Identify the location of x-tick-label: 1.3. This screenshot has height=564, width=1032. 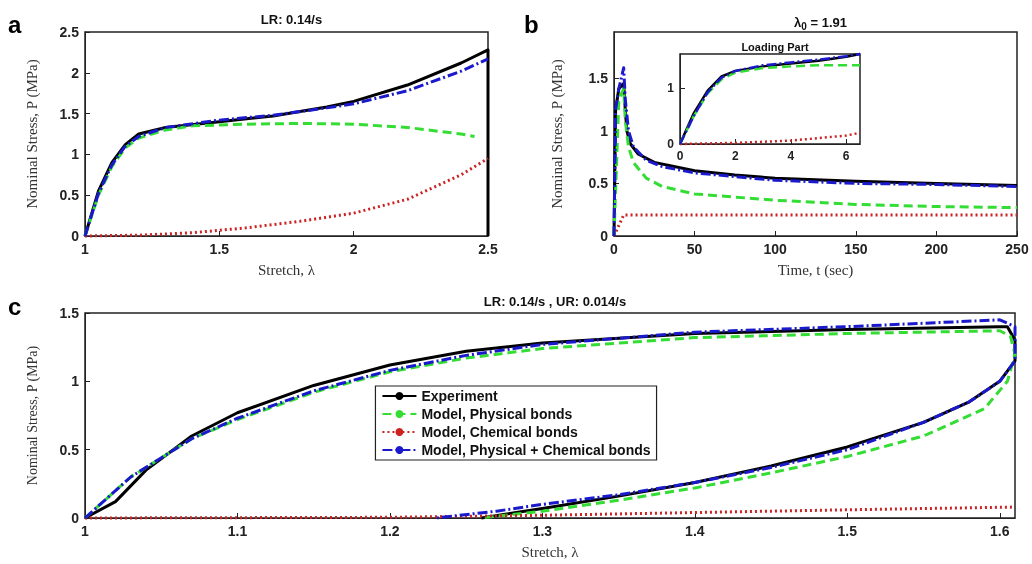
(542, 531).